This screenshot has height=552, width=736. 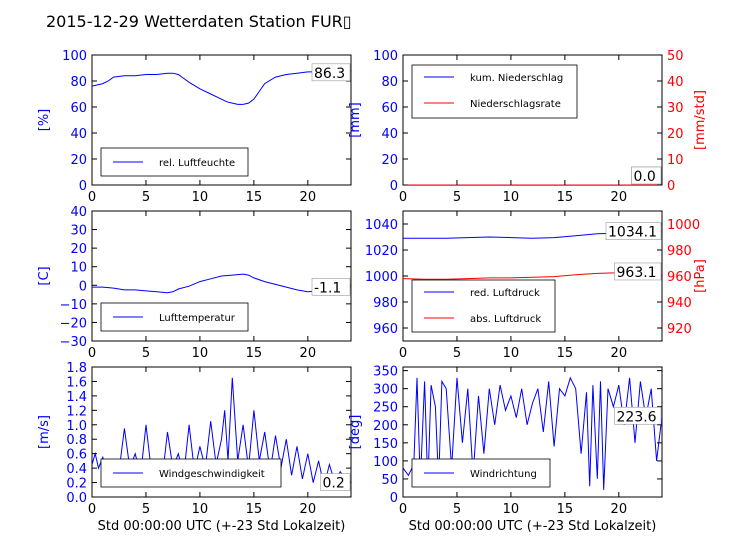 I want to click on readout-value: 223.6, so click(x=637, y=417).